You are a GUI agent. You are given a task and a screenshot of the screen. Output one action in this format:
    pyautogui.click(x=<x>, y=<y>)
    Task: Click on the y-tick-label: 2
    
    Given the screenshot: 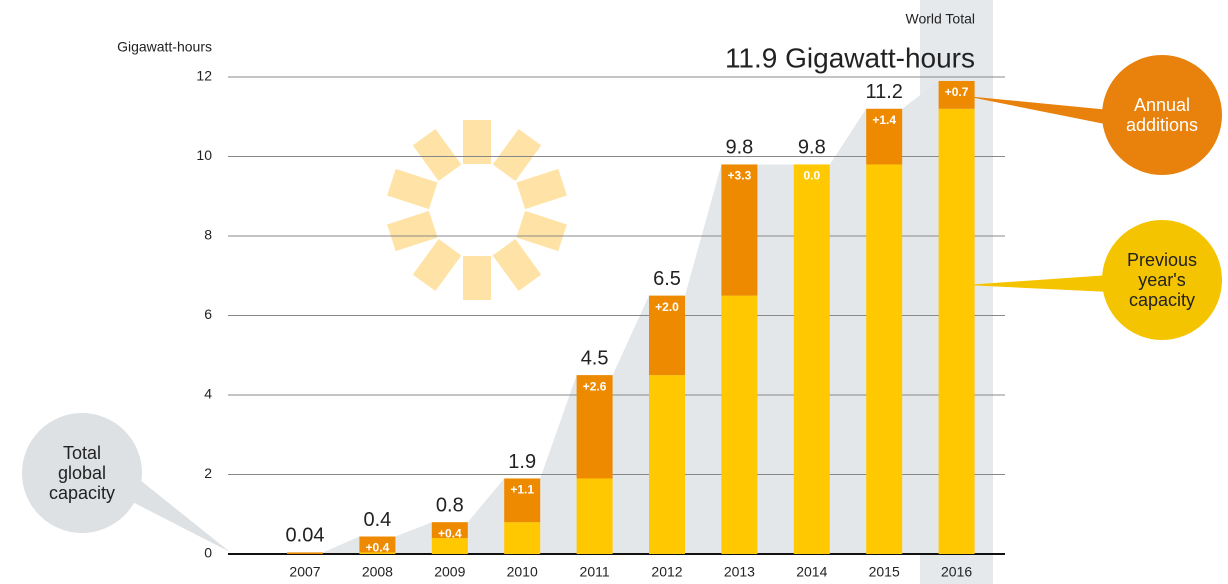 What is the action you would take?
    pyautogui.click(x=208, y=473)
    